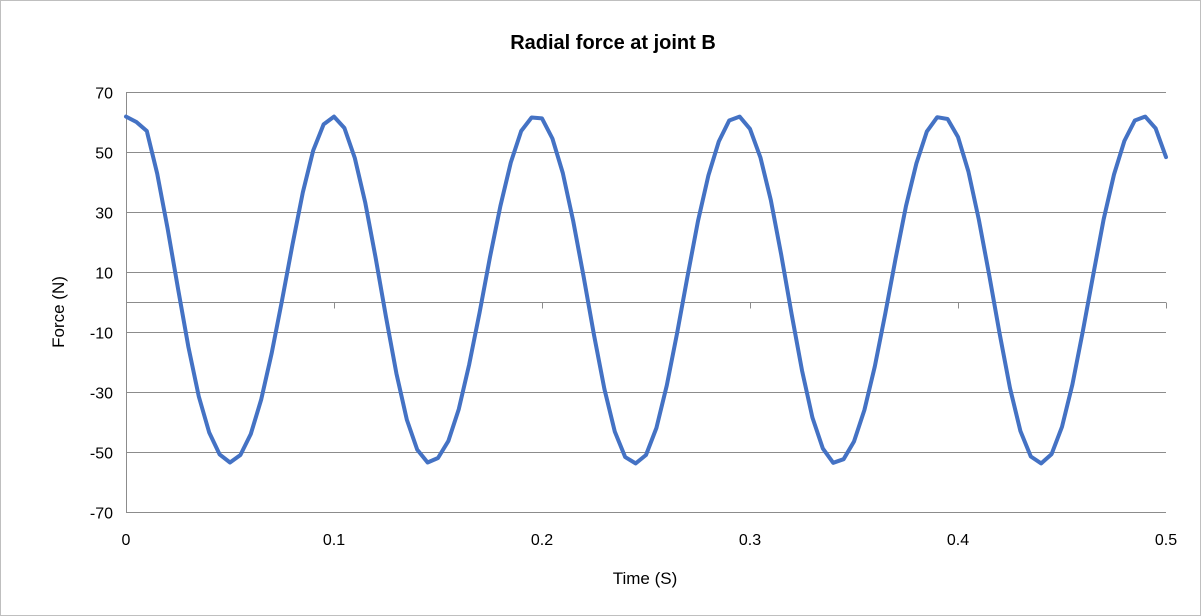  Describe the element at coordinates (645, 578) in the screenshot. I see `x-axis-title: Time (S)` at that location.